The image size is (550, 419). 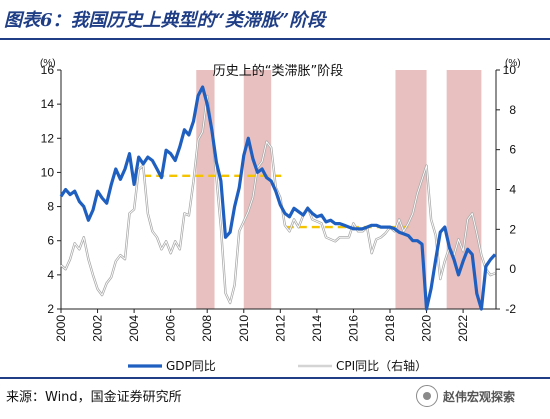 What do you see at coordinates (48, 70) in the screenshot?
I see `left-tick-label: 16` at bounding box center [48, 70].